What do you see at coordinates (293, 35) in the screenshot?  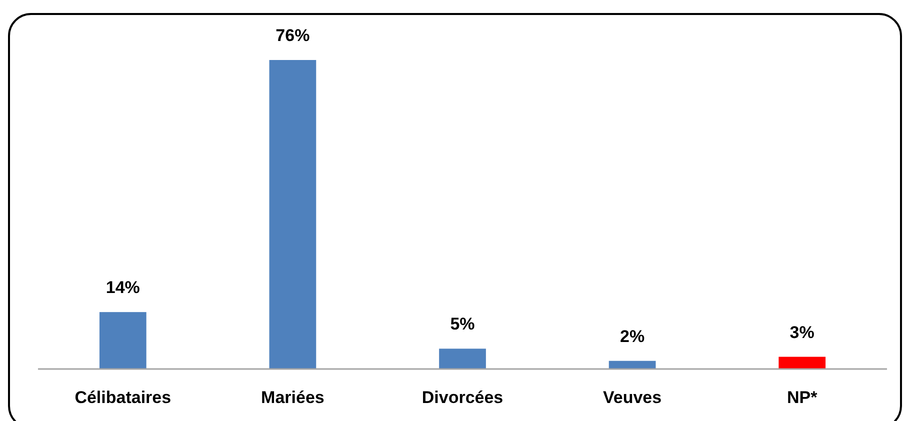 I see `data-label: 76%` at bounding box center [293, 35].